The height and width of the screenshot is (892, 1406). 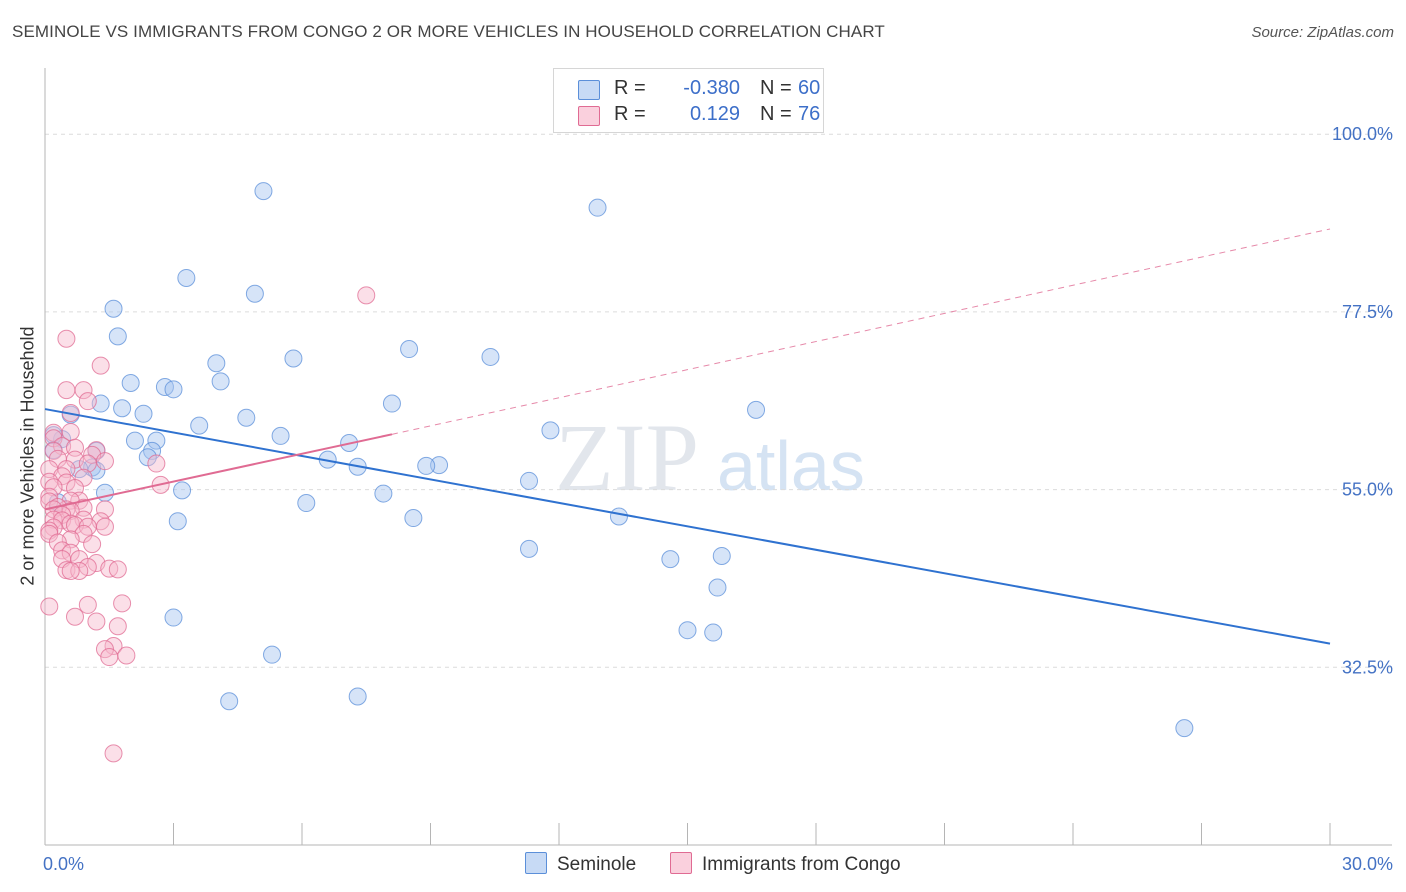 What do you see at coordinates (711, 88) in the screenshot?
I see `legend-r-value-seminole: -0.380` at bounding box center [711, 88].